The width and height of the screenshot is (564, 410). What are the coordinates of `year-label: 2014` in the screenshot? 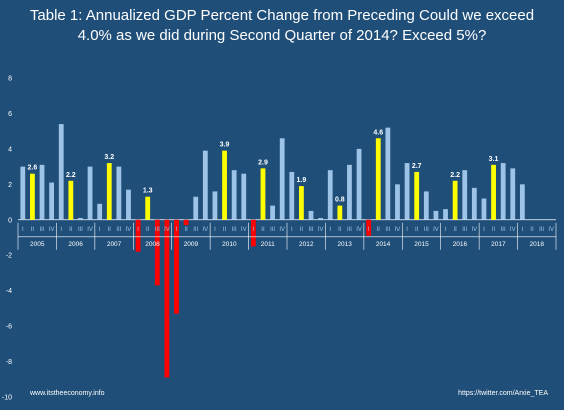 It's located at (383, 244).